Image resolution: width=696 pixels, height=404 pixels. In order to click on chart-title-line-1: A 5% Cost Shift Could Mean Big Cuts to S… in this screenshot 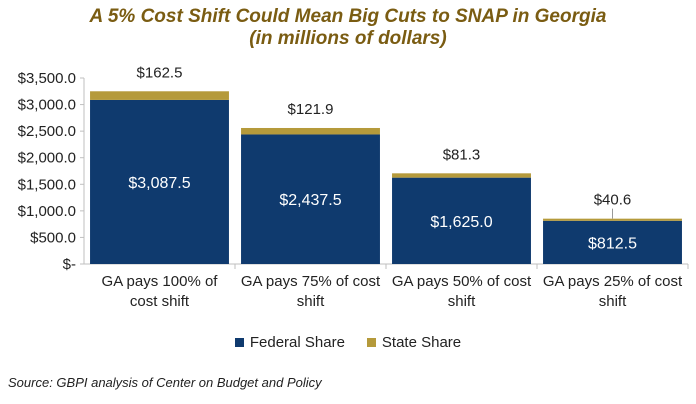, I will do `click(348, 16)`.